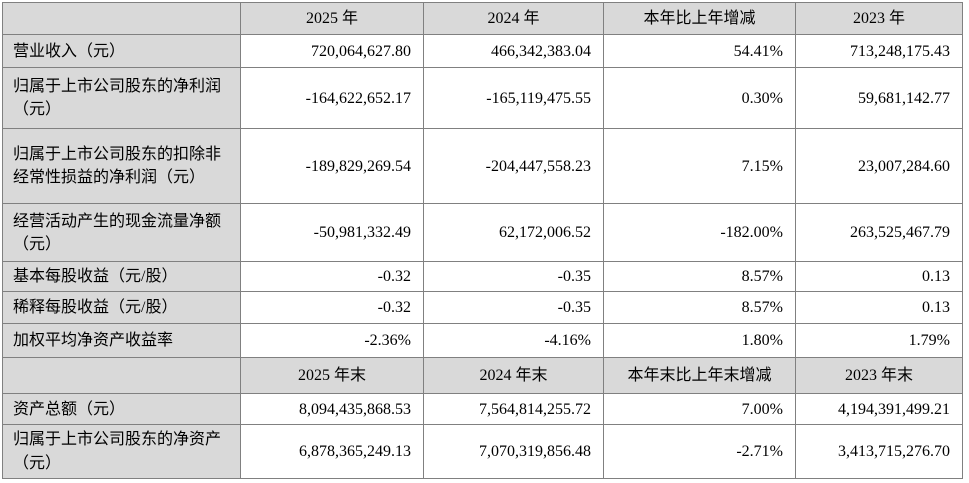  Describe the element at coordinates (513, 233) in the screenshot. I see `cell-2024: 62,172,006.52` at that location.